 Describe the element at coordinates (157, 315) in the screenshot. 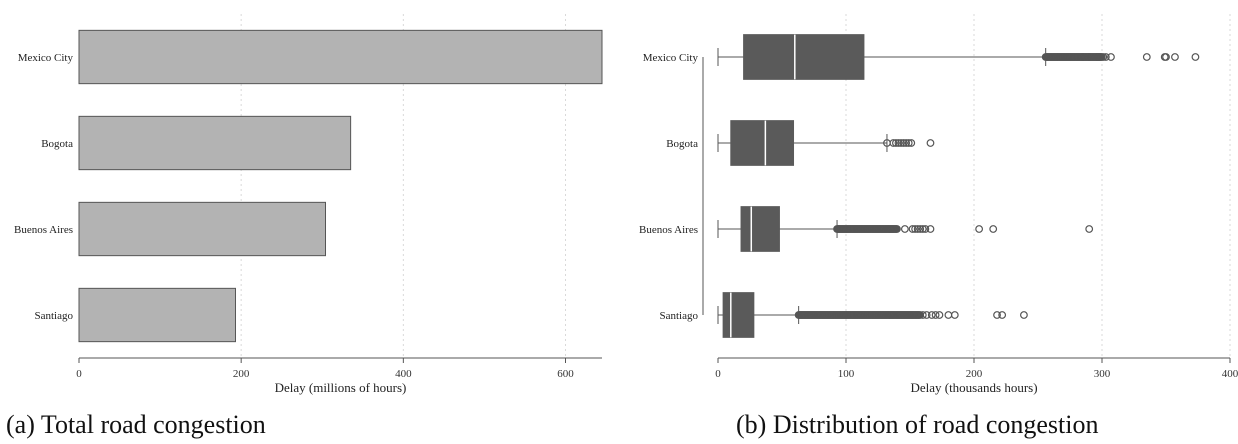

I see `bar-santiago` at that location.